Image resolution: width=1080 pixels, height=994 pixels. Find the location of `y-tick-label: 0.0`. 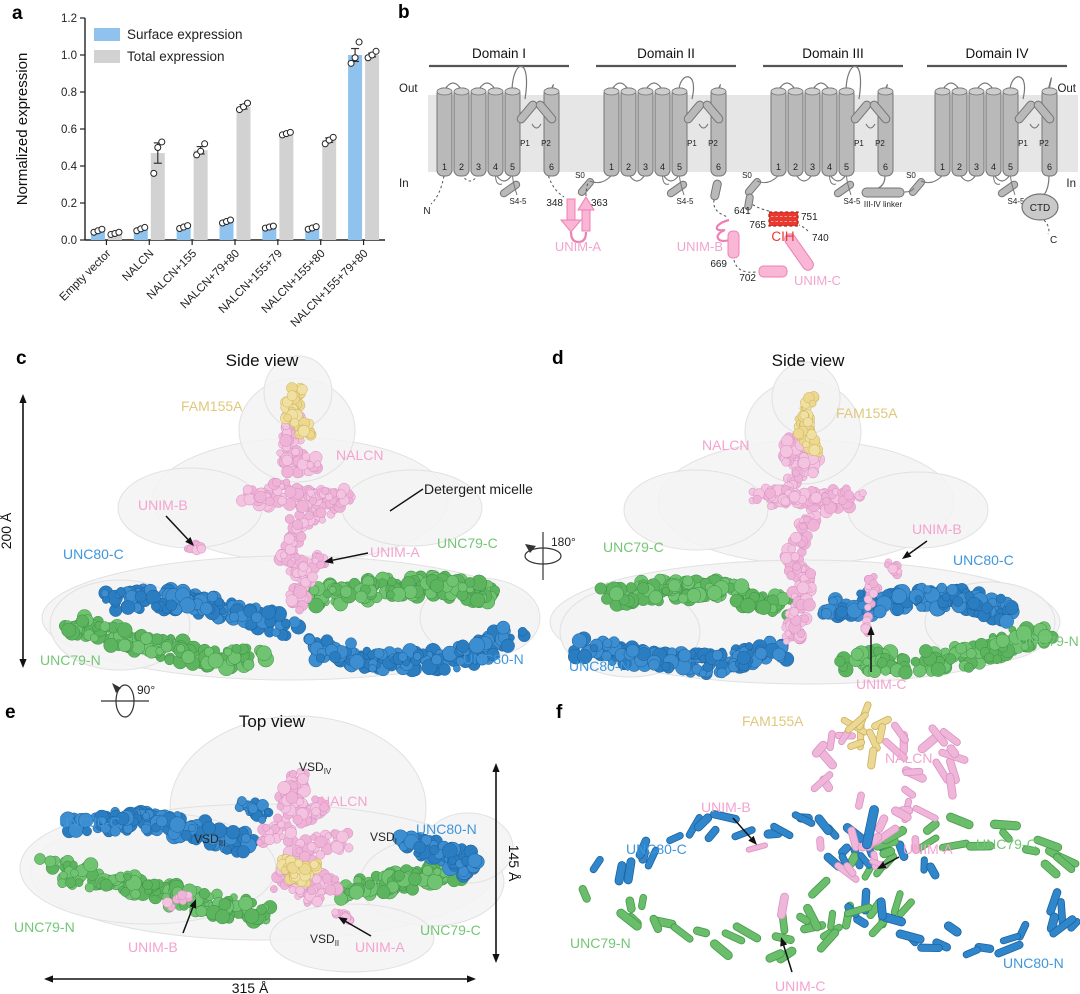

y-tick-label: 0.0 is located at coordinates (69, 241).